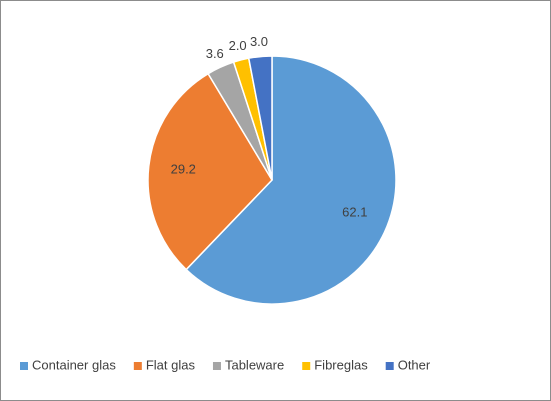  I want to click on legend-label: Container glas, so click(74, 364).